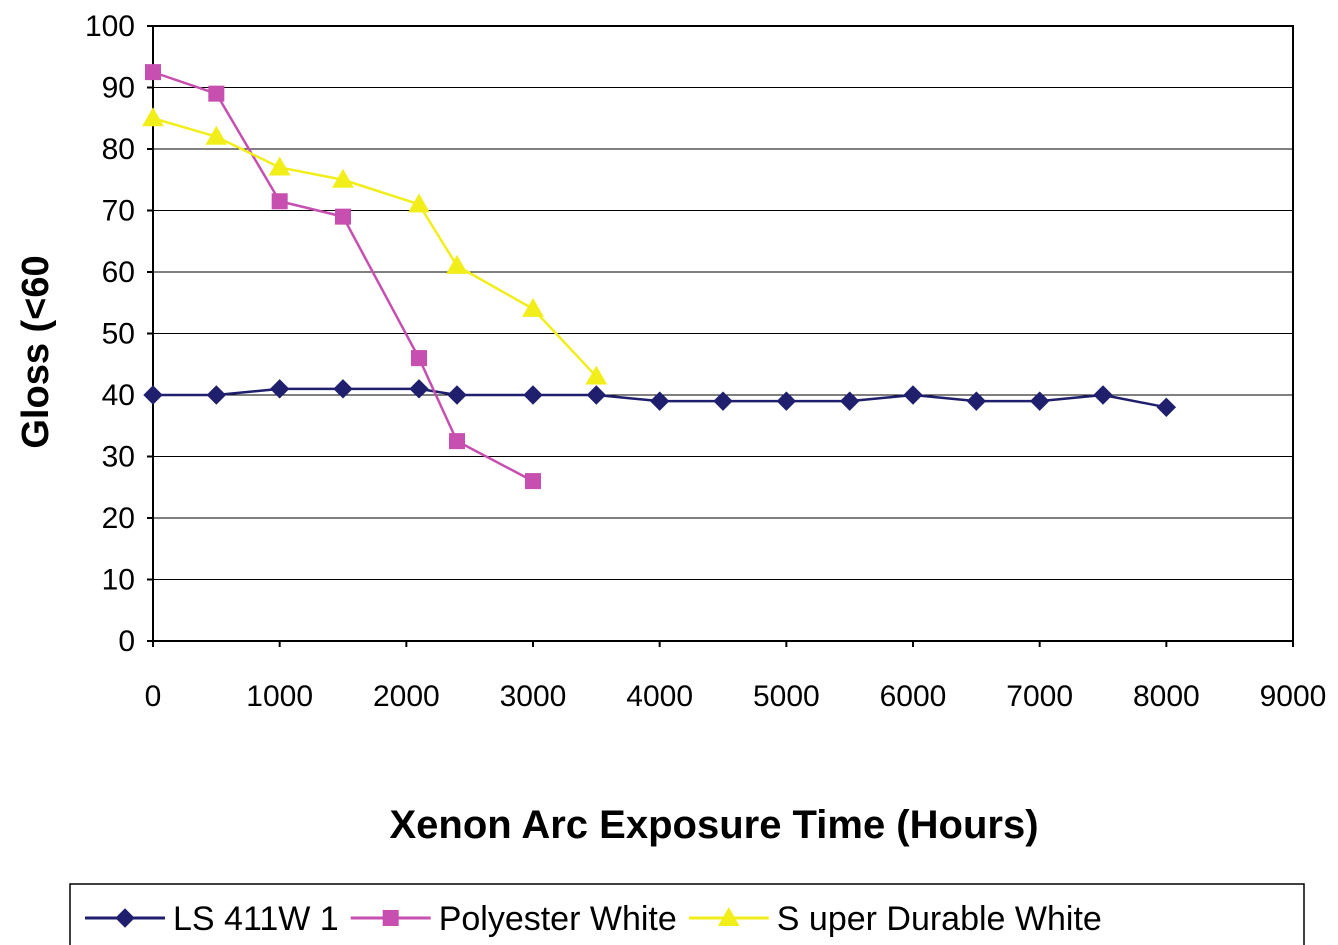 The image size is (1338, 945). What do you see at coordinates (118, 88) in the screenshot?
I see `y-tick-label: 90` at bounding box center [118, 88].